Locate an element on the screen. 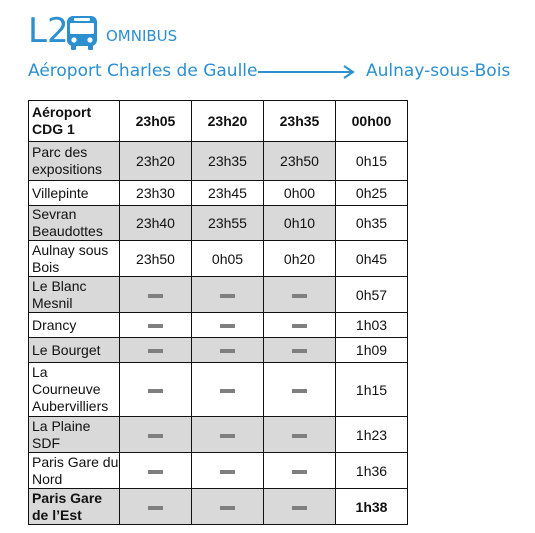  timetable-row: Paris Gare de l’Est 1h38 is located at coordinates (218, 506).